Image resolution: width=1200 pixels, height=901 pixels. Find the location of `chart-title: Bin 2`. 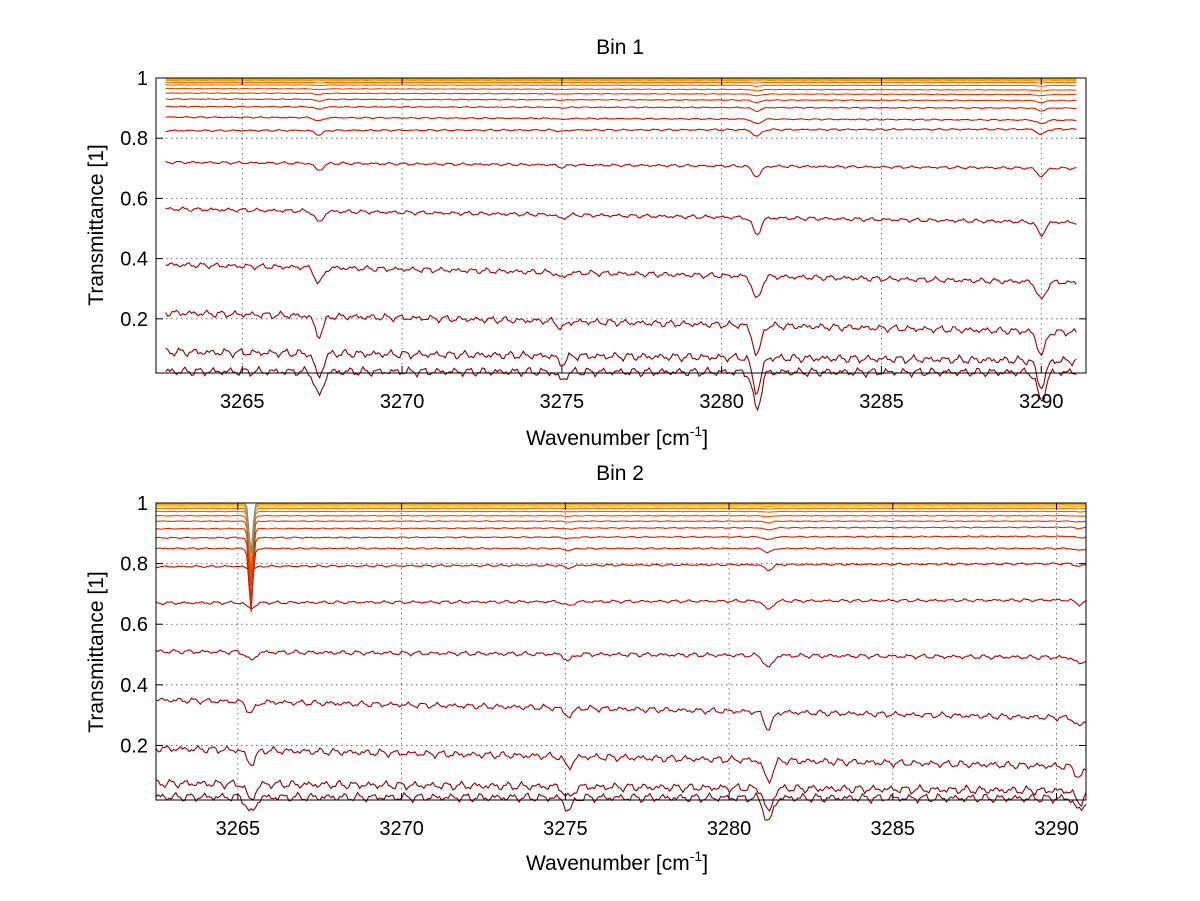

chart-title: Bin 2 is located at coordinates (620, 473).